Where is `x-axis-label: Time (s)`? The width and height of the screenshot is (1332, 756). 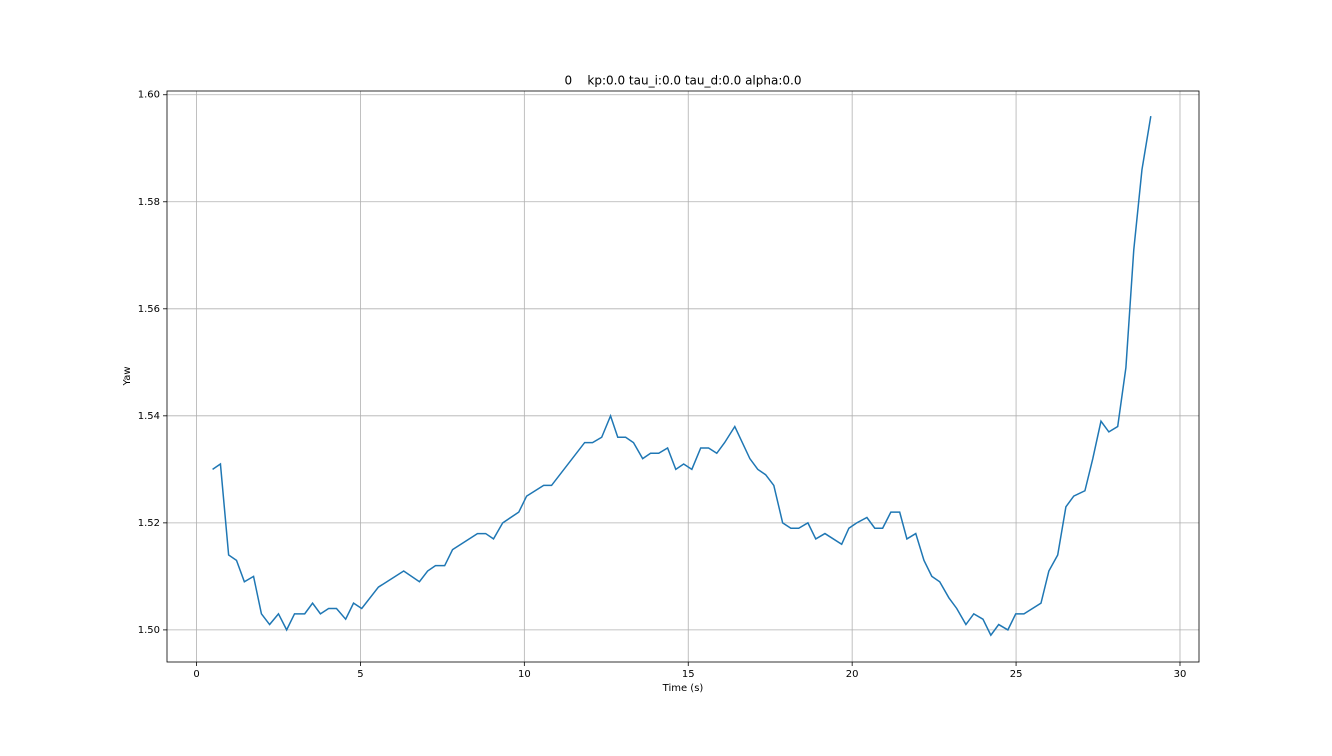
x-axis-label: Time (s) is located at coordinates (683, 688).